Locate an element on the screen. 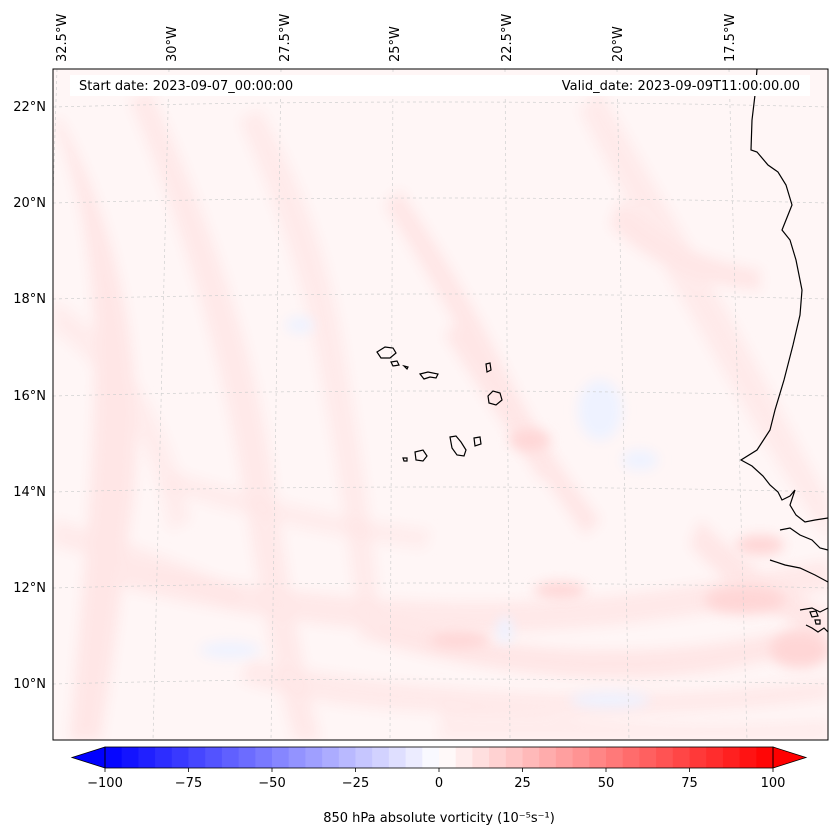  lon-label: 20°W is located at coordinates (618, 44).